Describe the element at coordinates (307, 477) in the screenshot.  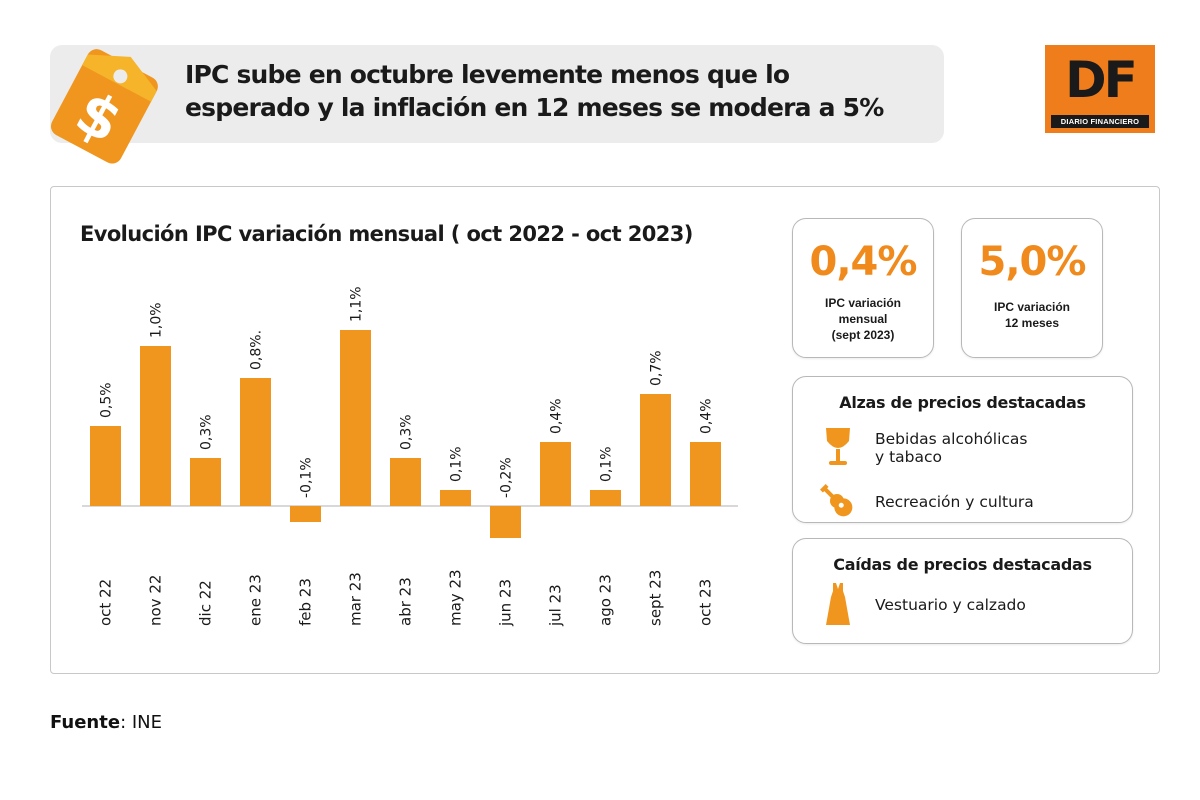
I see `data-label: -0,1%` at that location.